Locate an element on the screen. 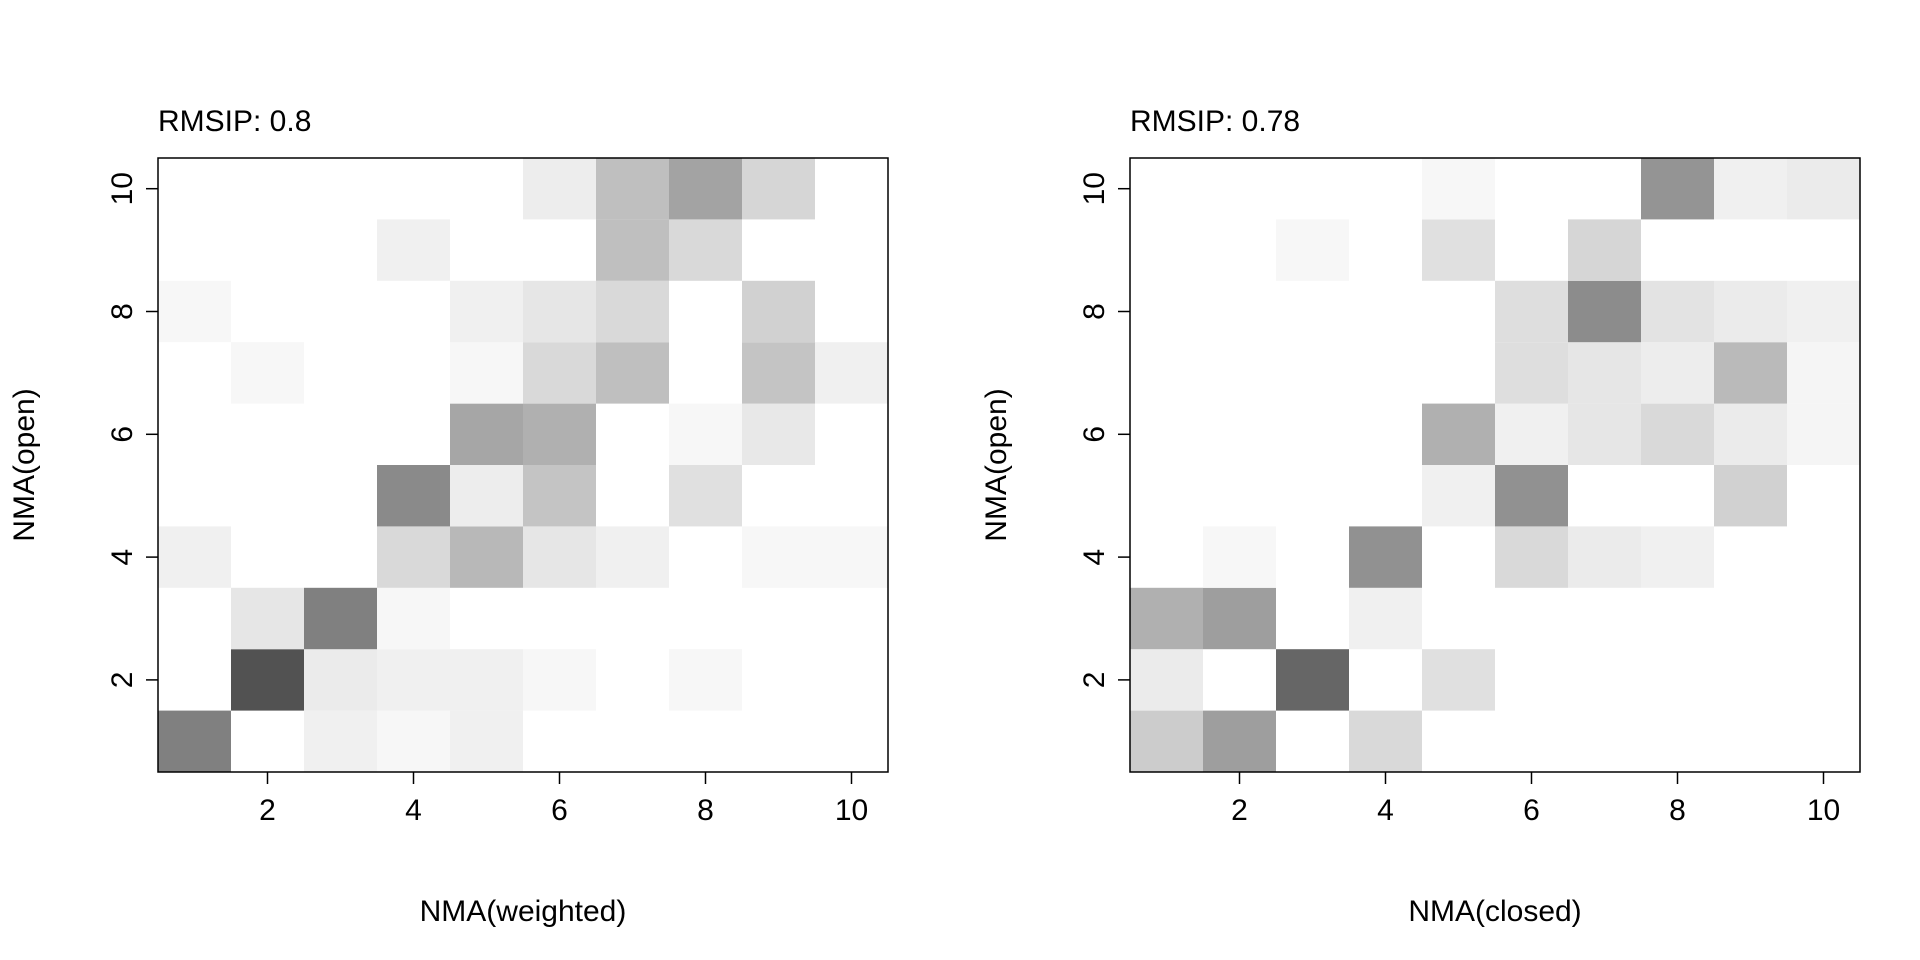  x-axis-label: NMA(weighted) is located at coordinates (523, 911).